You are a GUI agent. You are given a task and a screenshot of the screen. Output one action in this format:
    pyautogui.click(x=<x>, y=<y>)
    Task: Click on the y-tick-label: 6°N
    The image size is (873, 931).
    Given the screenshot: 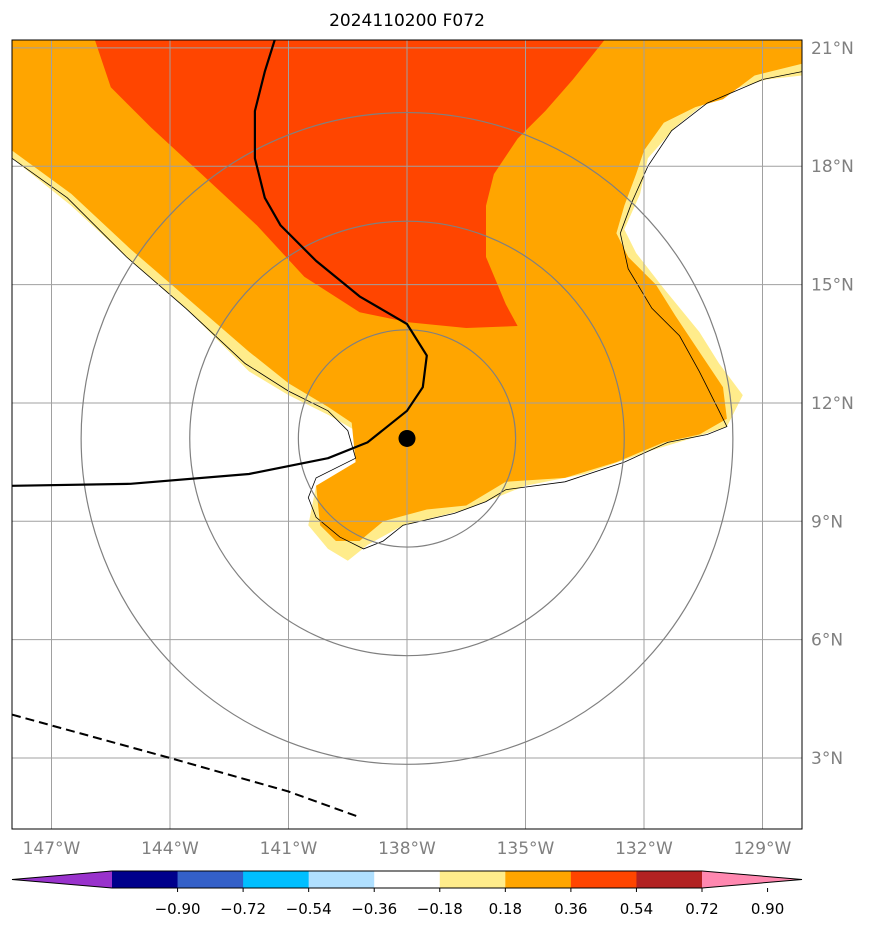 What is the action you would take?
    pyautogui.click(x=827, y=641)
    